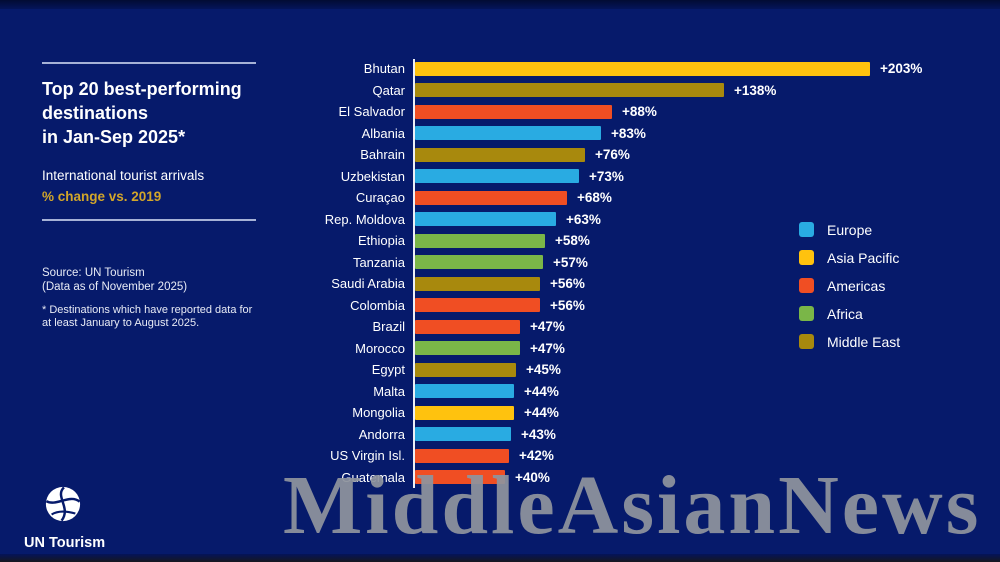 The height and width of the screenshot is (562, 1000). What do you see at coordinates (612, 155) in the screenshot?
I see `value-label: +76%` at bounding box center [612, 155].